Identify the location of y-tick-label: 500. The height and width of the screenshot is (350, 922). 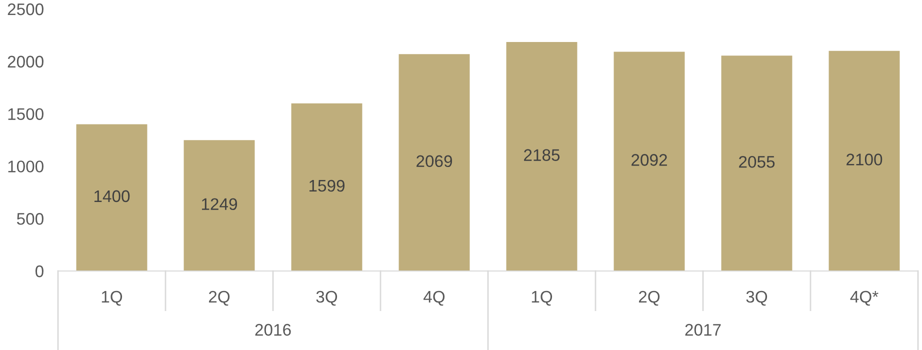
(30, 219).